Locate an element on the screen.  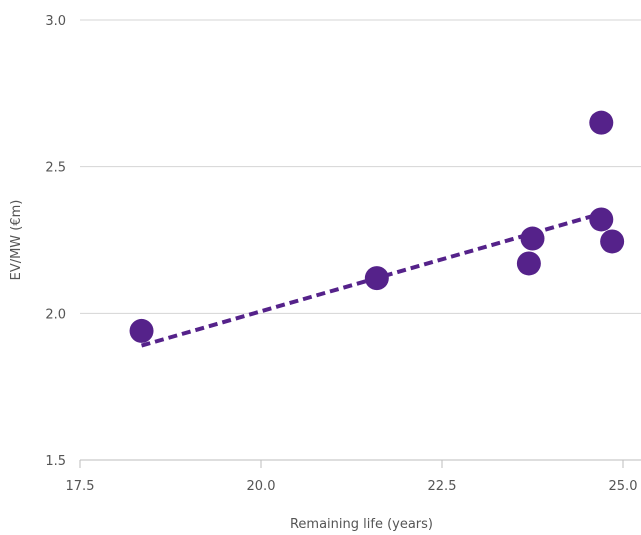
x-tick-label: 22.5 is located at coordinates (442, 486).